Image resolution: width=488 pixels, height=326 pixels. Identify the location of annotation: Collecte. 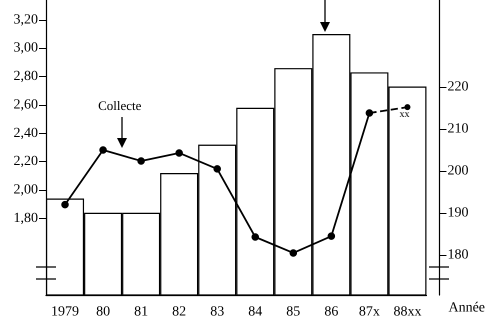
(120, 106).